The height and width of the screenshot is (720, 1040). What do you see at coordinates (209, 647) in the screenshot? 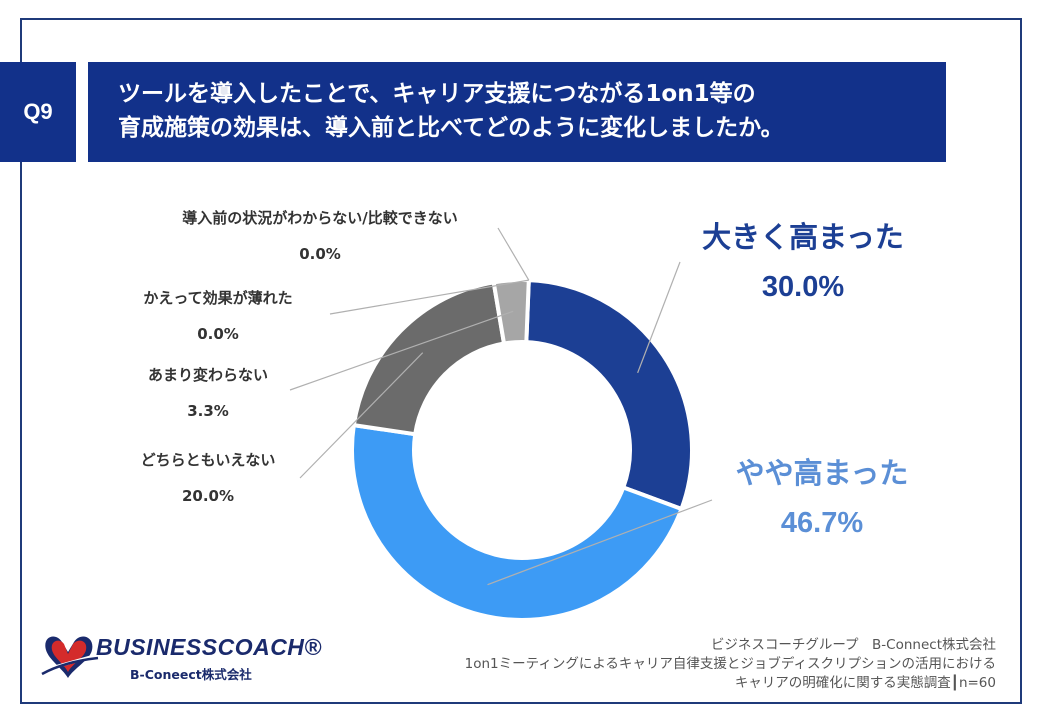
I see `logo-wordmark: BUSINESSCOACH®` at bounding box center [209, 647].